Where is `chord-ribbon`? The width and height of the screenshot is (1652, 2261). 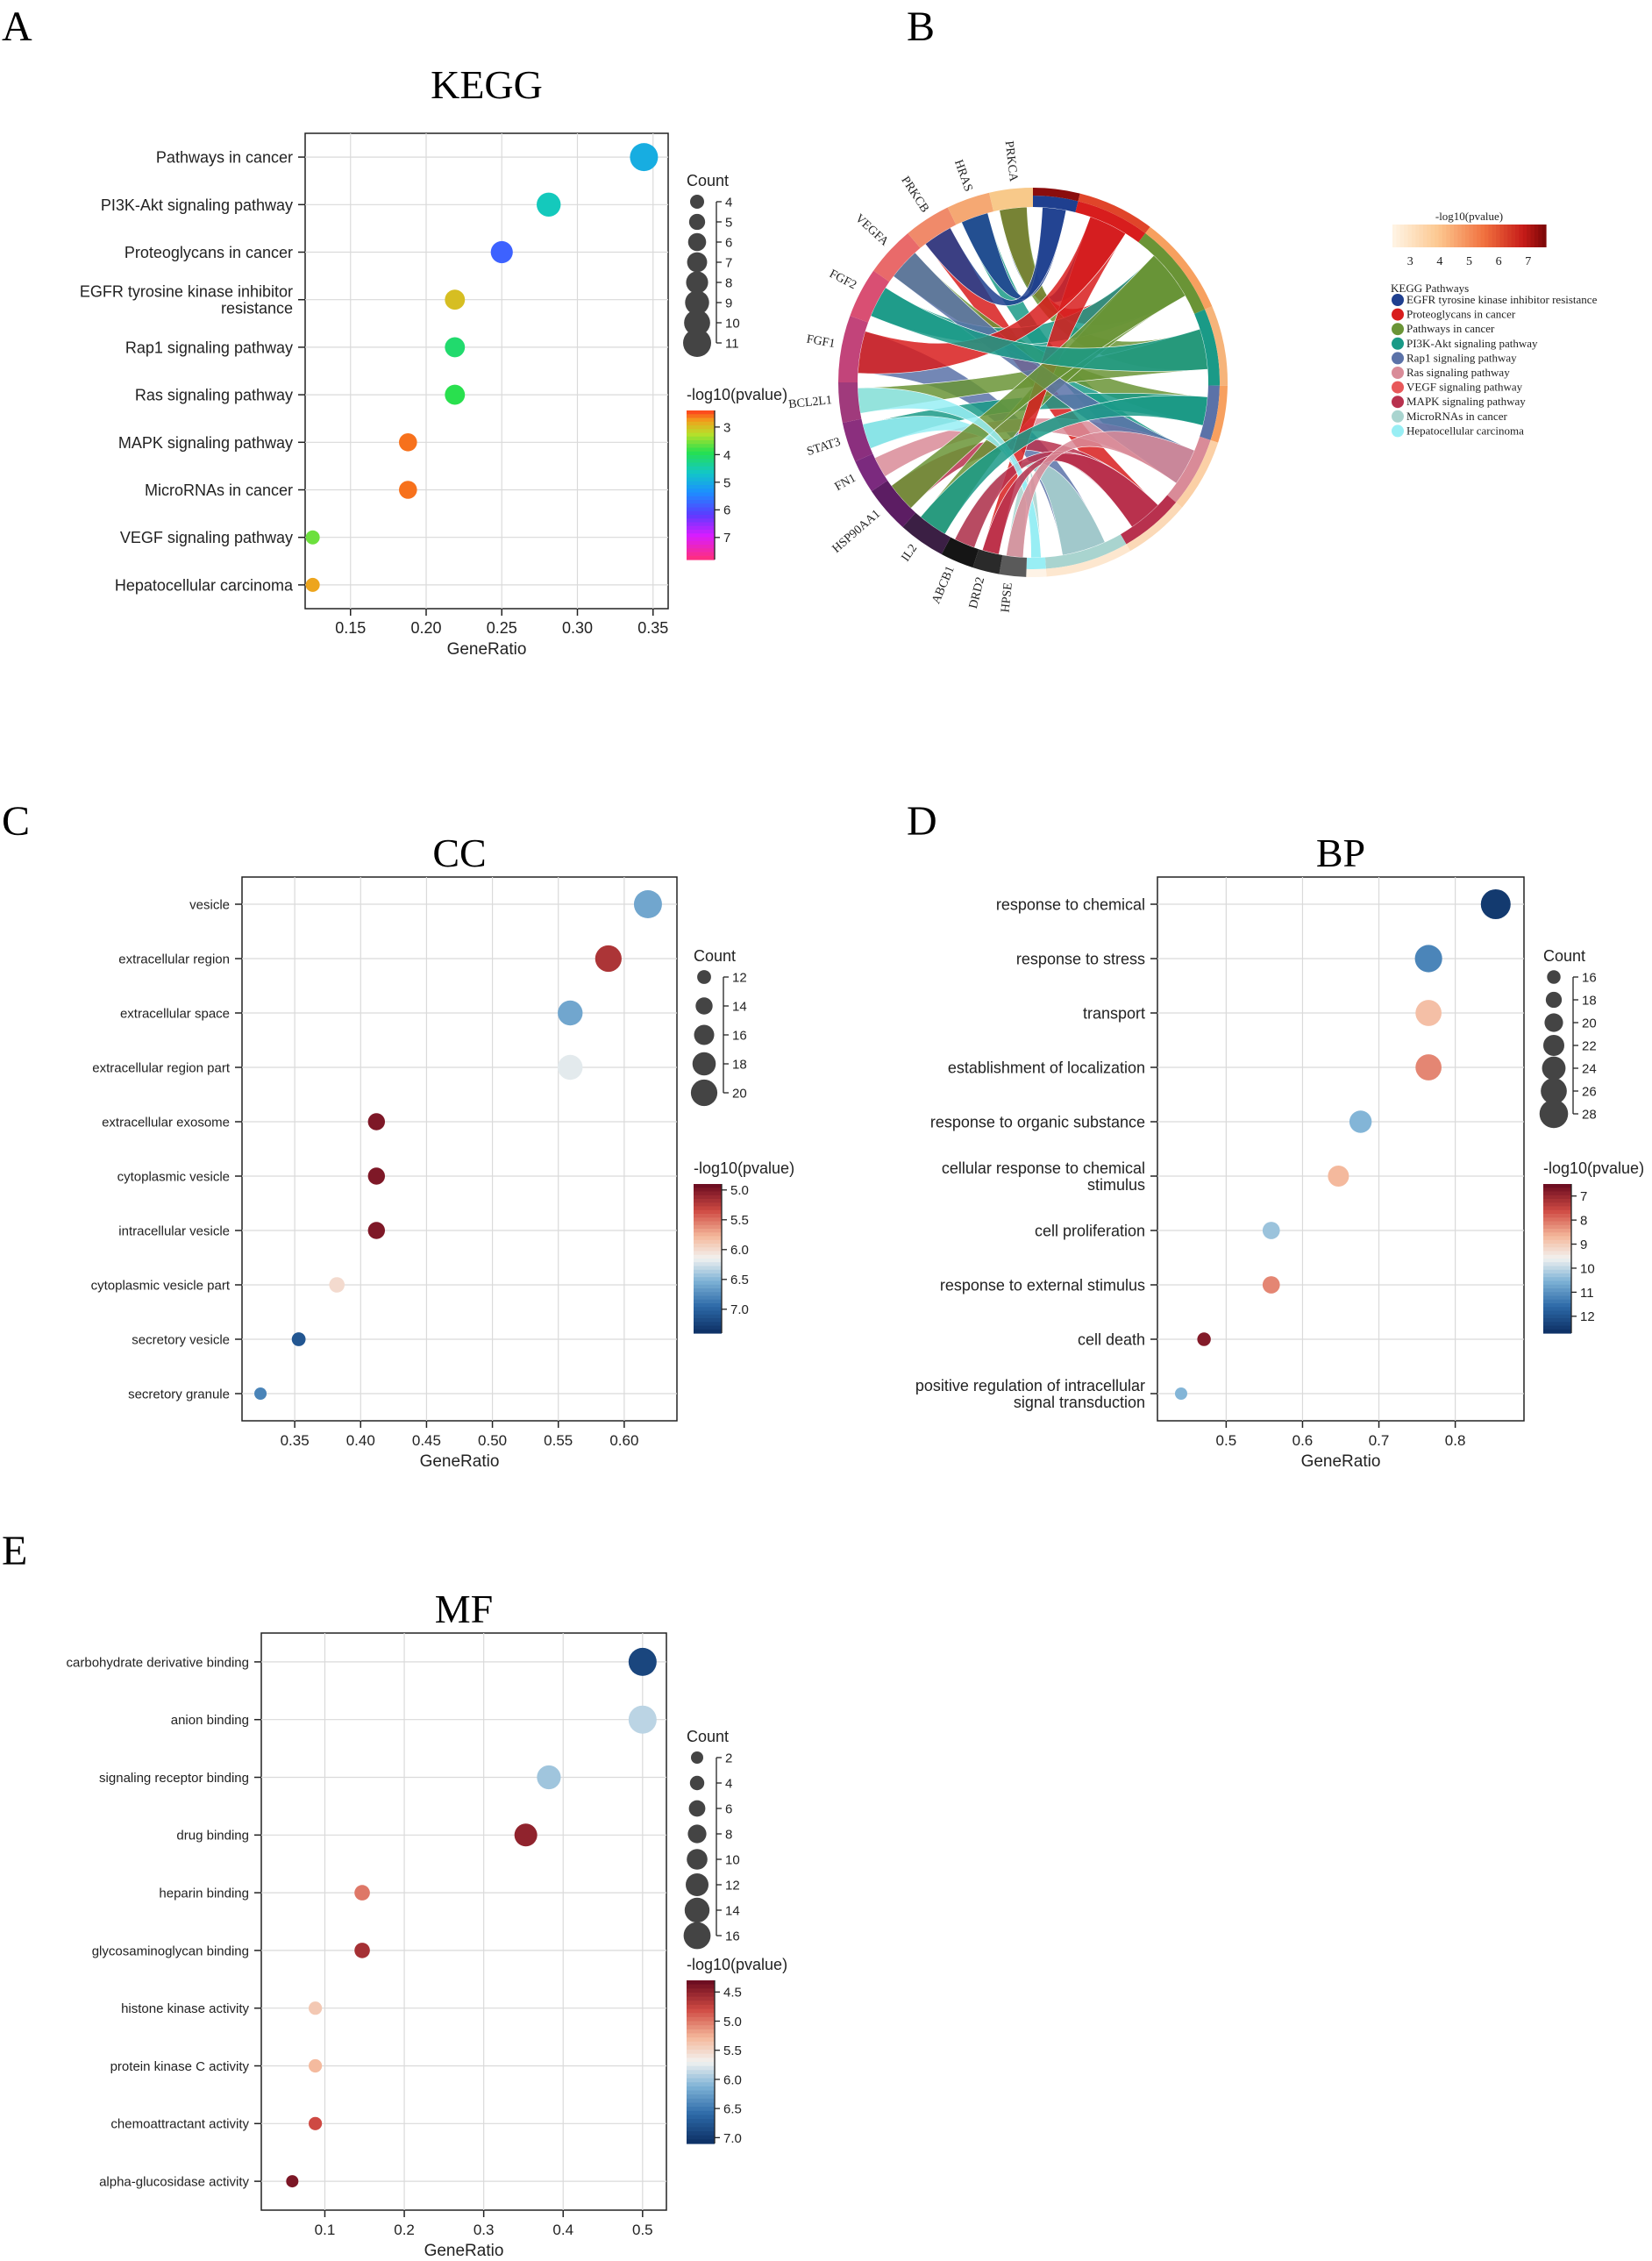 chord-ribbon is located at coordinates (1039, 329).